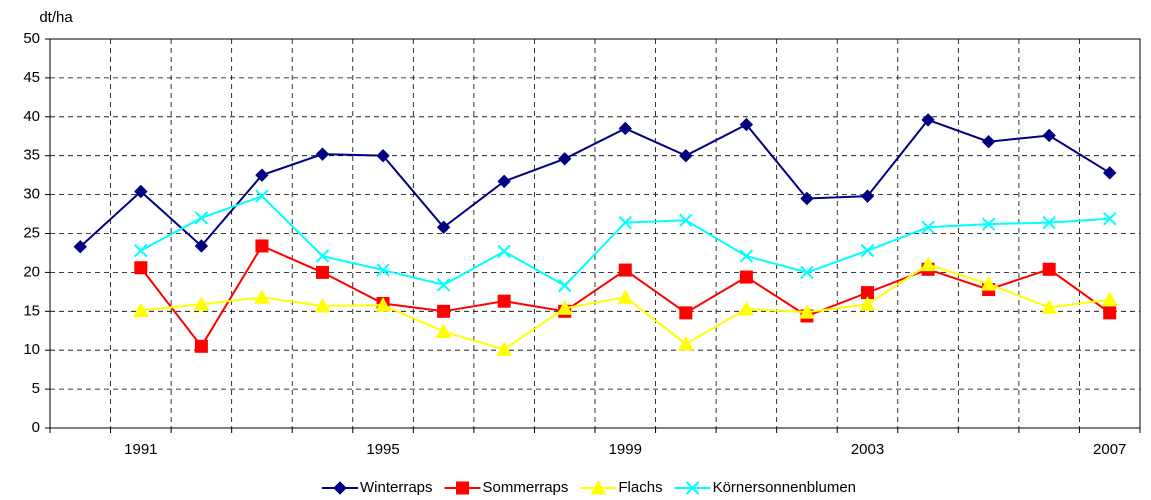  I want to click on y-tick-label: 20, so click(31, 271).